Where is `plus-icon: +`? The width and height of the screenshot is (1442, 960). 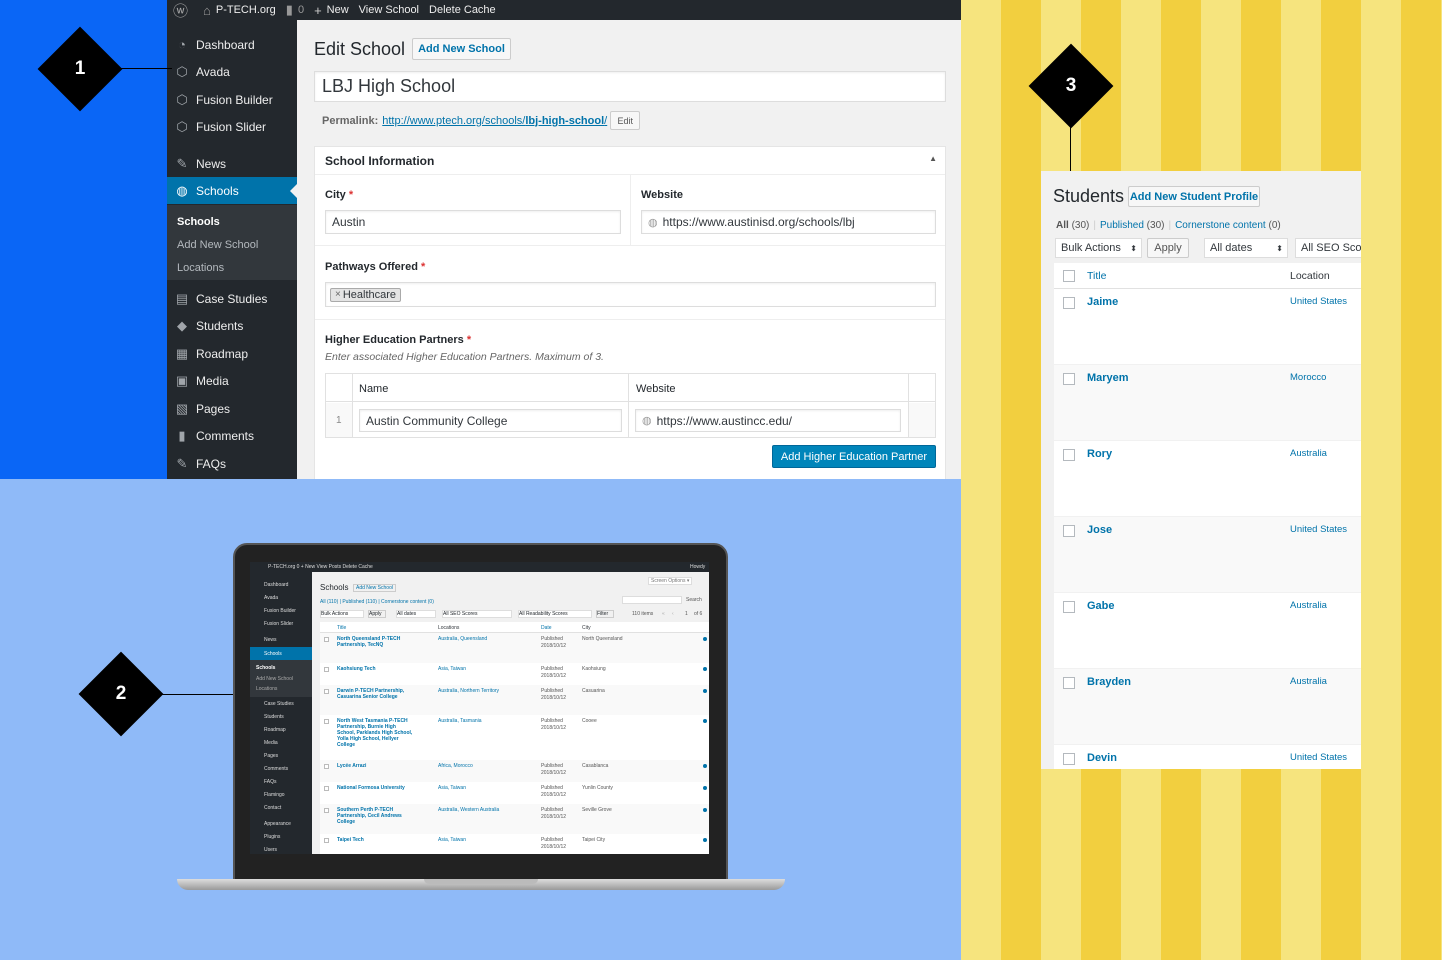 plus-icon: + is located at coordinates (318, 10).